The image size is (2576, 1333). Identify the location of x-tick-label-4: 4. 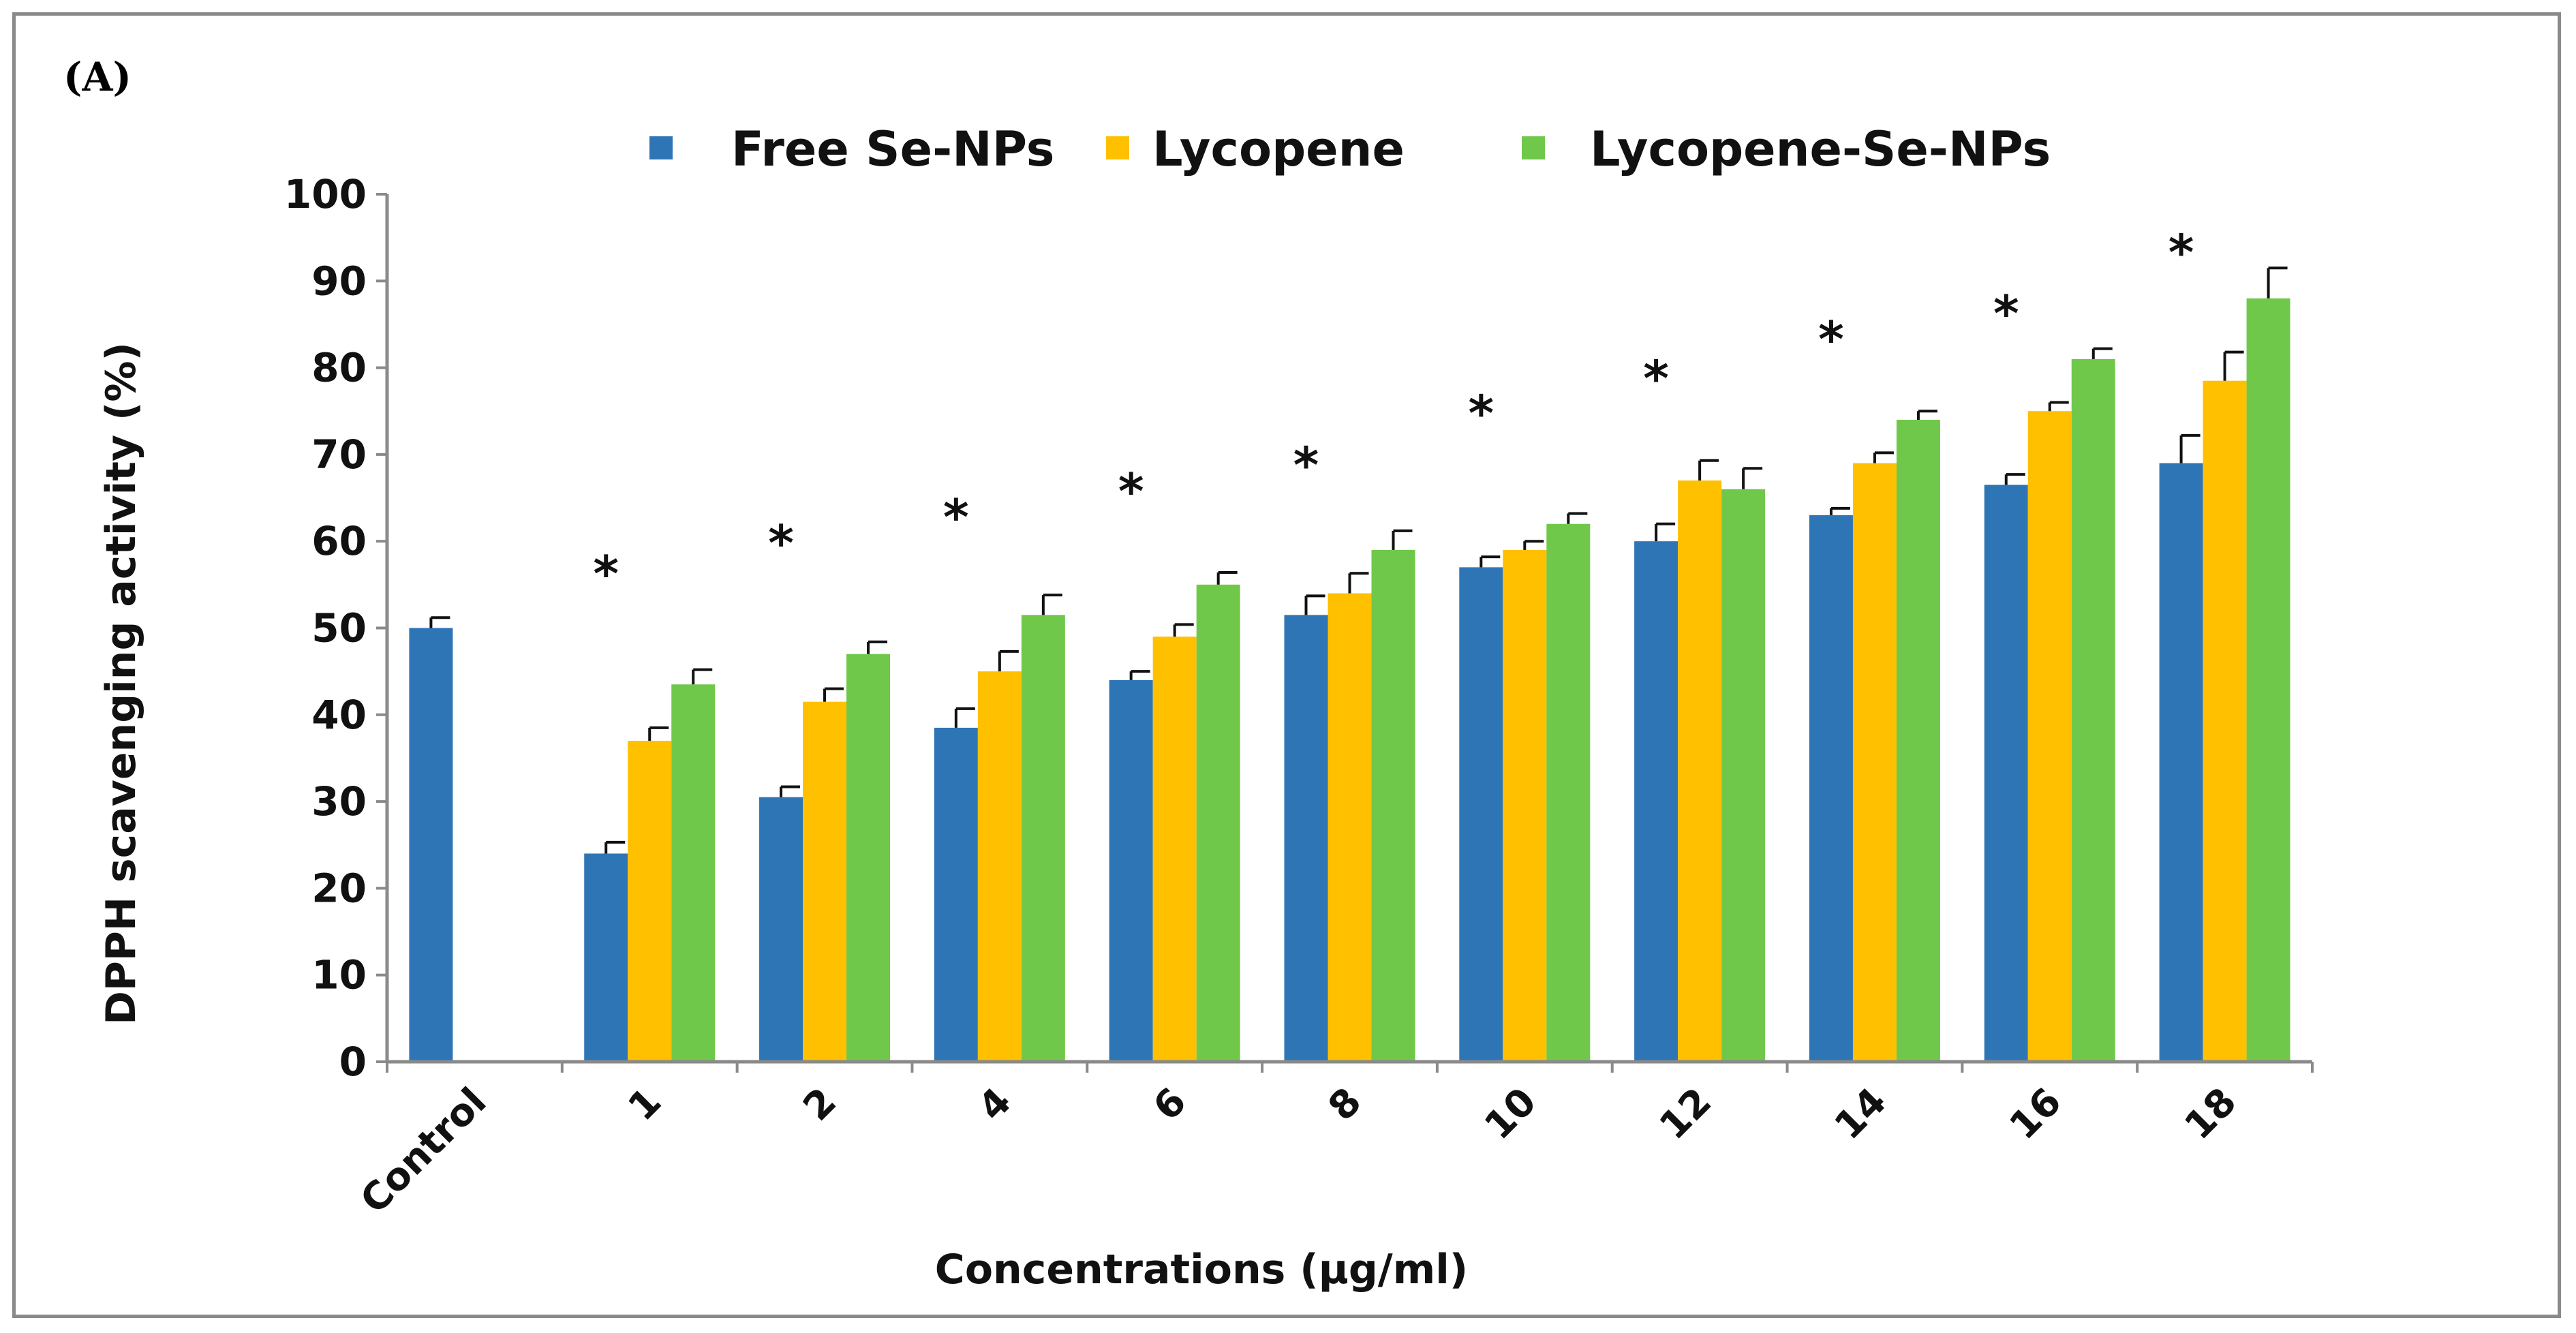
(995, 1104).